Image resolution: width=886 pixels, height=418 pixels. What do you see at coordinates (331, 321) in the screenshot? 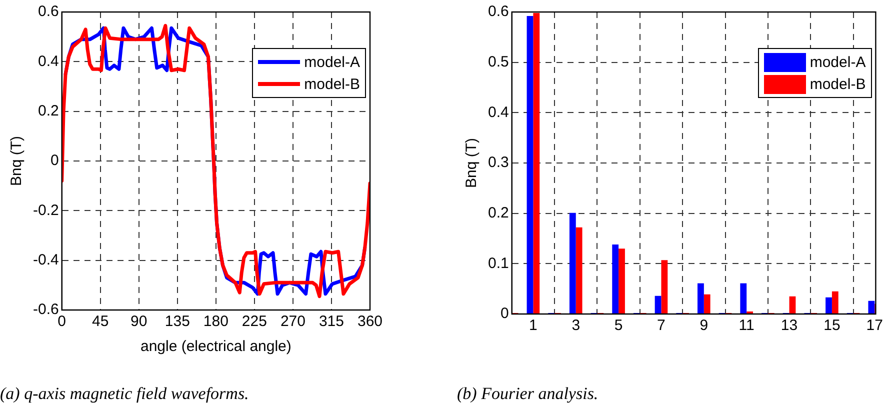
I see `x-tick-label: 315` at bounding box center [331, 321].